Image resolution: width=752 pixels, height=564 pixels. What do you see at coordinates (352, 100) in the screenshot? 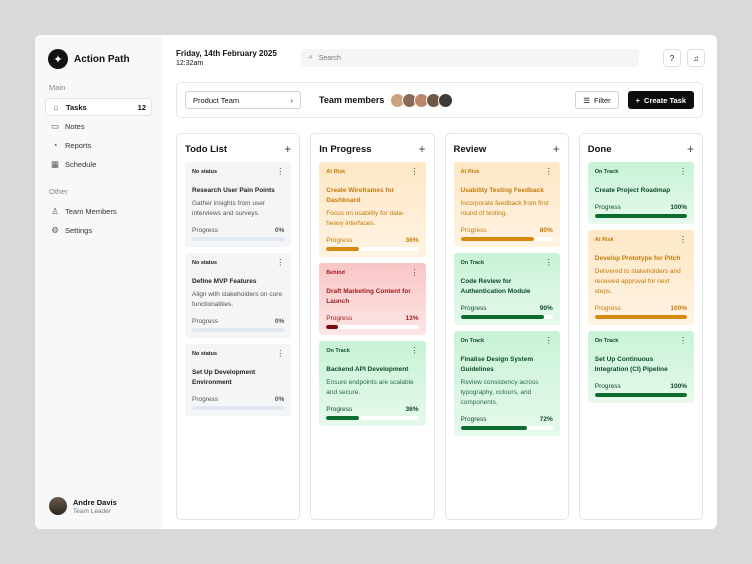
I see `team-members-label: Team members` at bounding box center [352, 100].